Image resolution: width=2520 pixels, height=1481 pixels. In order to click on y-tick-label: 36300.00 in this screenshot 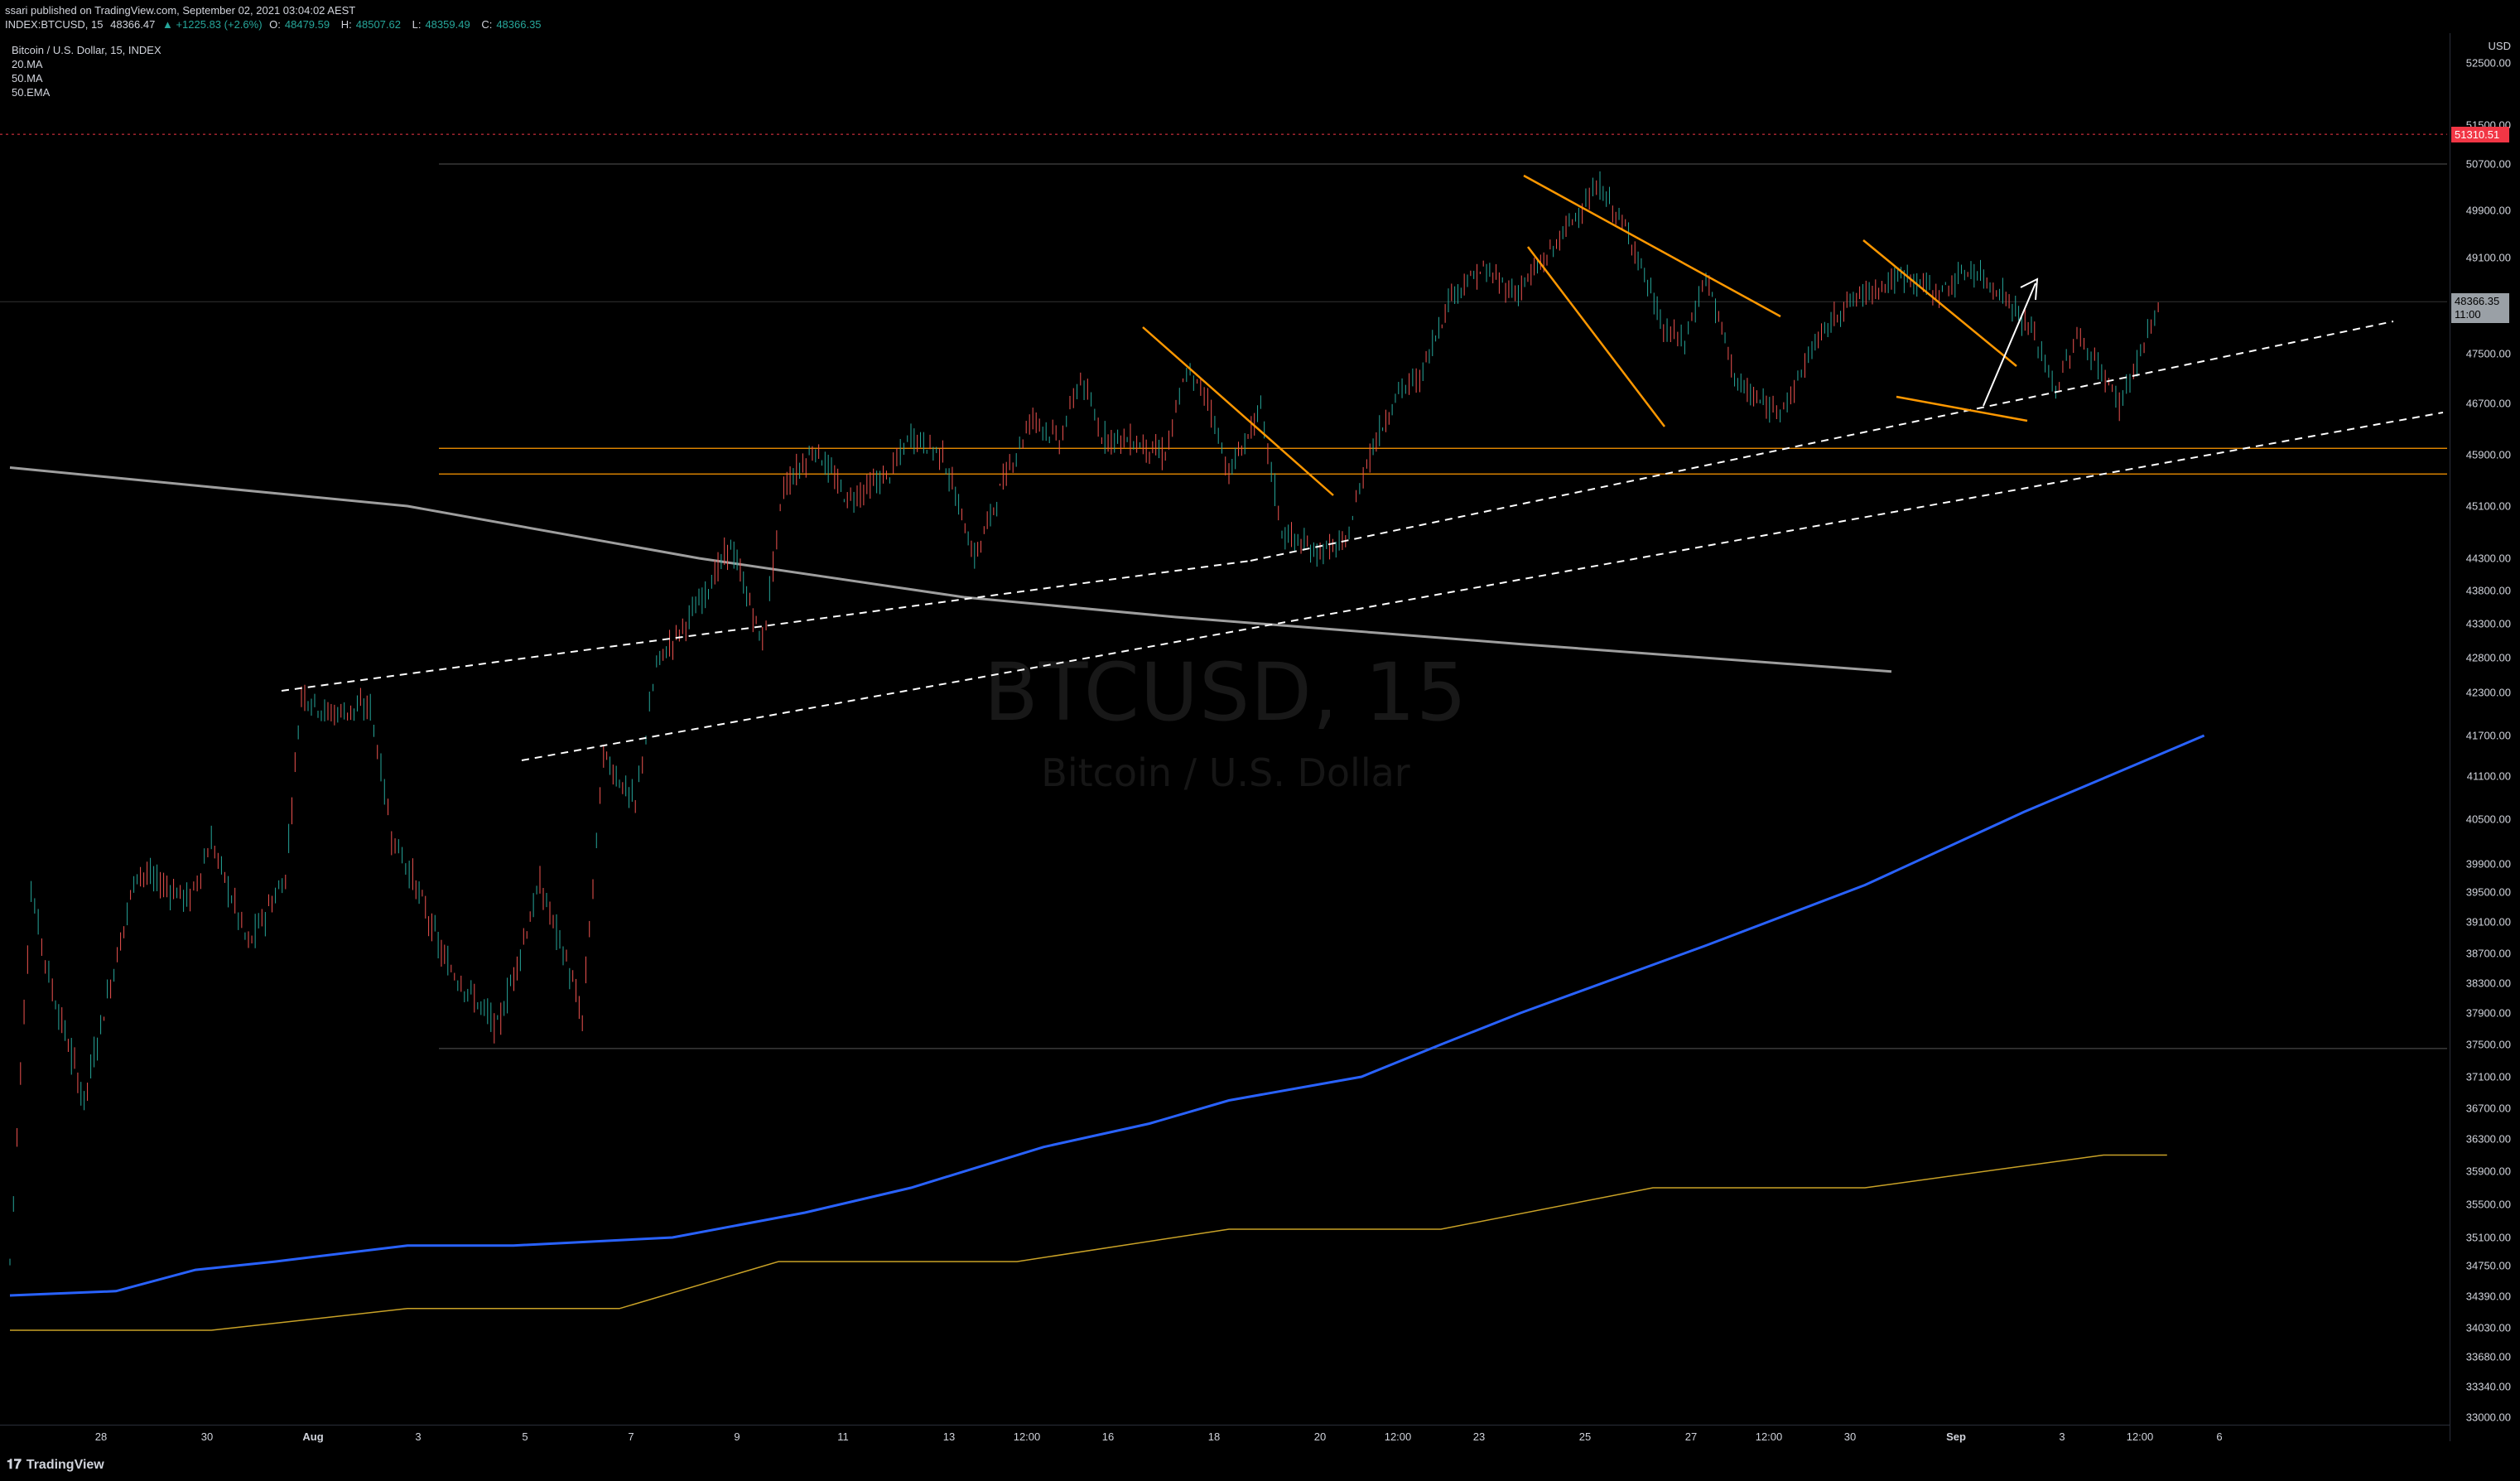, I will do `click(2488, 1139)`.